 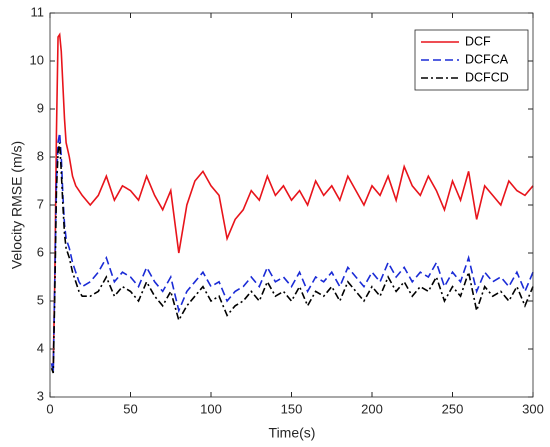 What do you see at coordinates (40, 203) in the screenshot?
I see `y-tick-label: 7` at bounding box center [40, 203].